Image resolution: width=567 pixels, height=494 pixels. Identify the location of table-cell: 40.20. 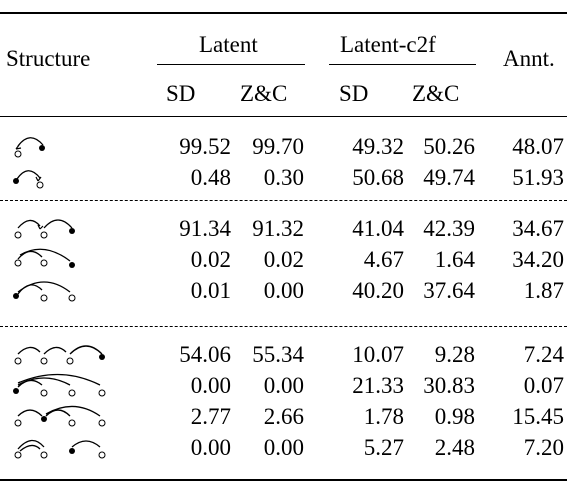
(378, 290).